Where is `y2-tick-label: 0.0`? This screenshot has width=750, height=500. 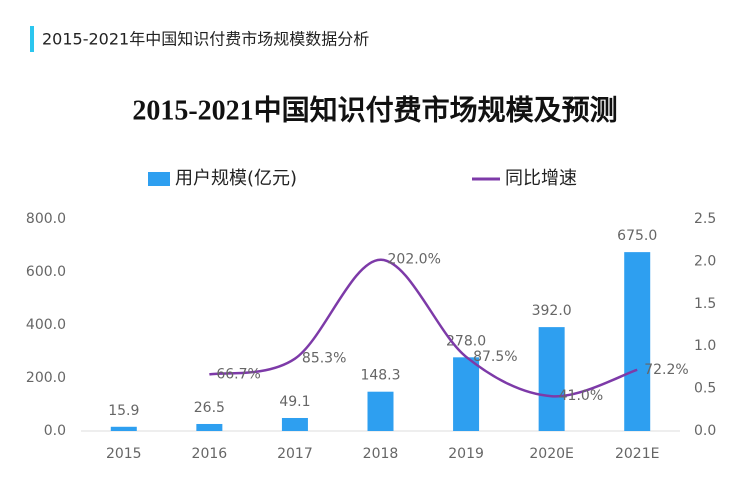 y2-tick-label: 0.0 is located at coordinates (705, 431).